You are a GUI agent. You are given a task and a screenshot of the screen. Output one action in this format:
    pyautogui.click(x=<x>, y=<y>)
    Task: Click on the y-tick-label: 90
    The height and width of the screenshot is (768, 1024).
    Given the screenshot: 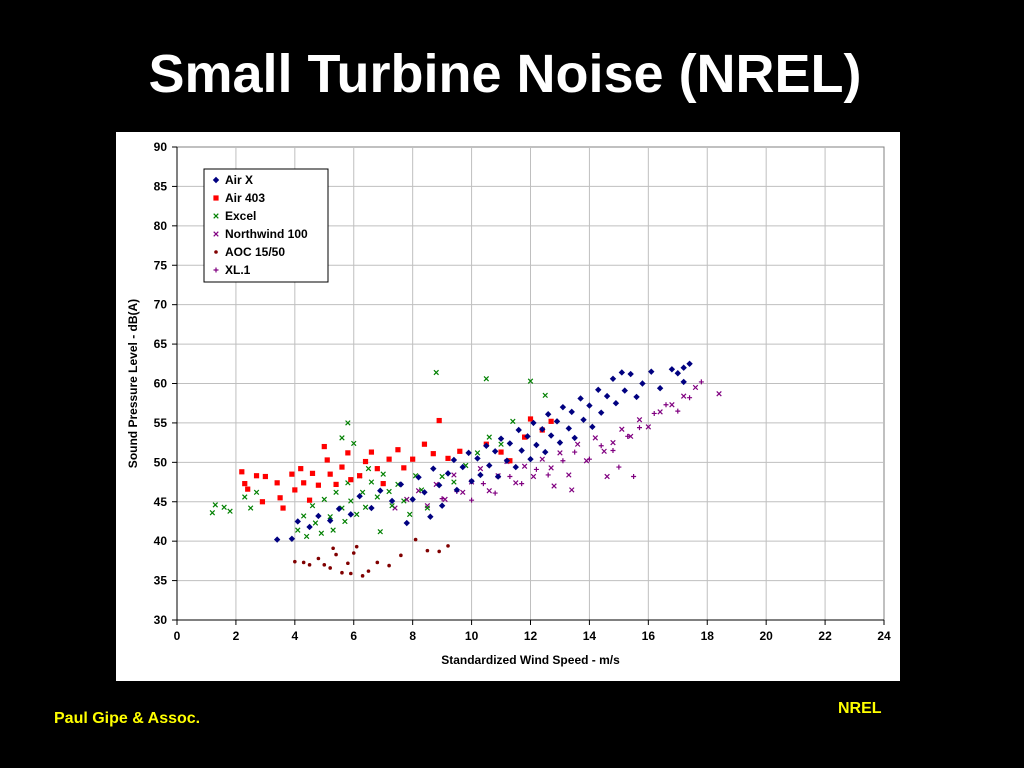 What is the action you would take?
    pyautogui.click(x=161, y=147)
    